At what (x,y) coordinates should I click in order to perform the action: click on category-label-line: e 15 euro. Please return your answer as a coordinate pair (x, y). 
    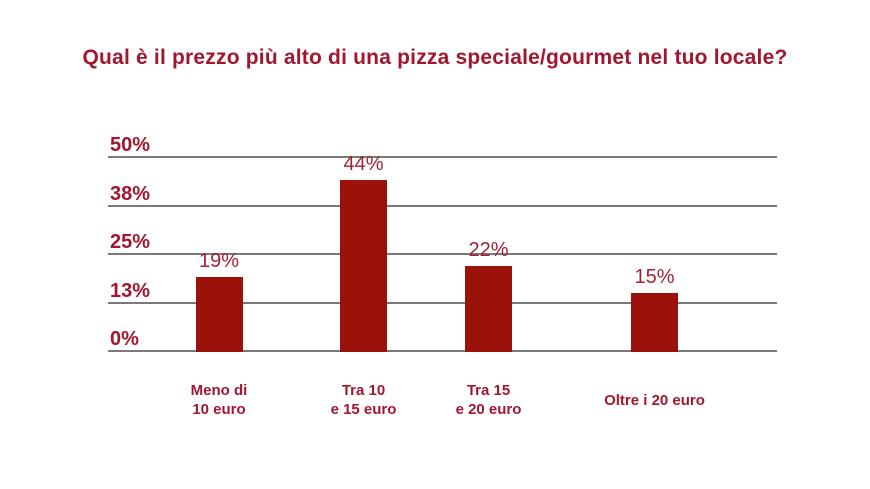
    Looking at the image, I should click on (363, 409).